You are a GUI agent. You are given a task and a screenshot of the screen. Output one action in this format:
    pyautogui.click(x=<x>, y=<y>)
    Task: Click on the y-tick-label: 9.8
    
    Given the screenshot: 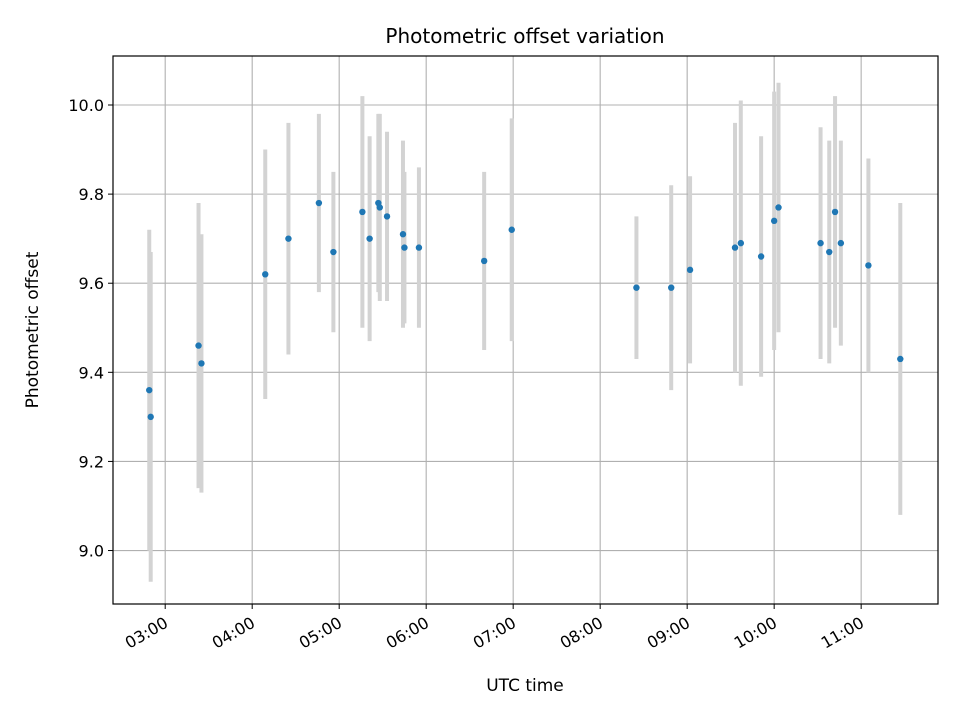 What is the action you would take?
    pyautogui.click(x=91, y=194)
    